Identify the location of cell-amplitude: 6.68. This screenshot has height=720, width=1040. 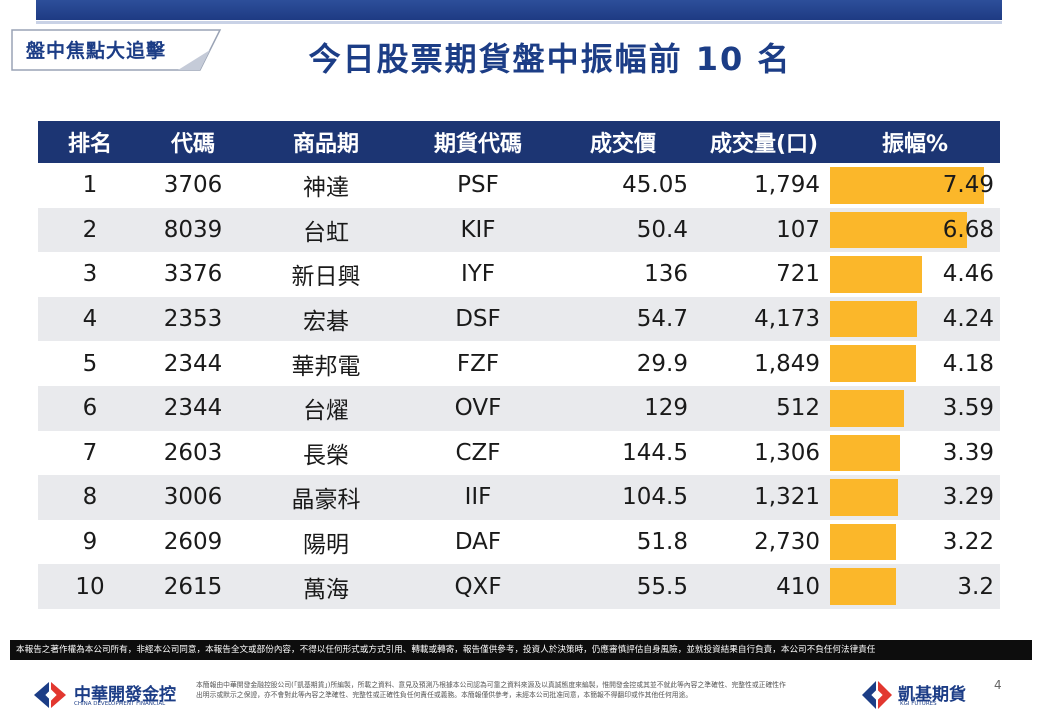
(915, 230).